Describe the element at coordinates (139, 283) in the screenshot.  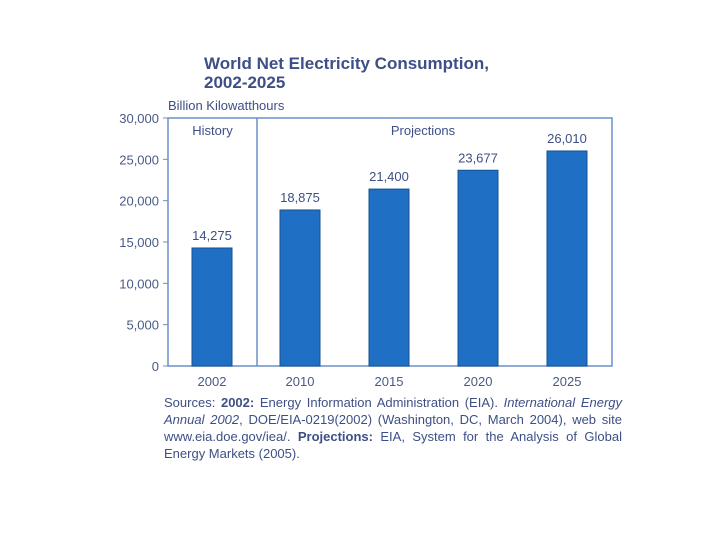
I see `y-tick-label: 10,000` at that location.